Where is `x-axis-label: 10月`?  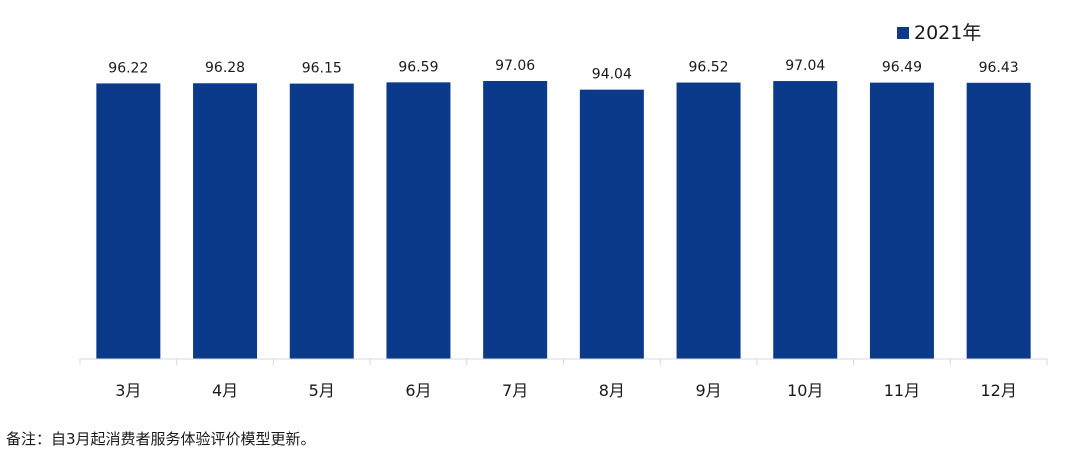 x-axis-label: 10月 is located at coordinates (805, 390).